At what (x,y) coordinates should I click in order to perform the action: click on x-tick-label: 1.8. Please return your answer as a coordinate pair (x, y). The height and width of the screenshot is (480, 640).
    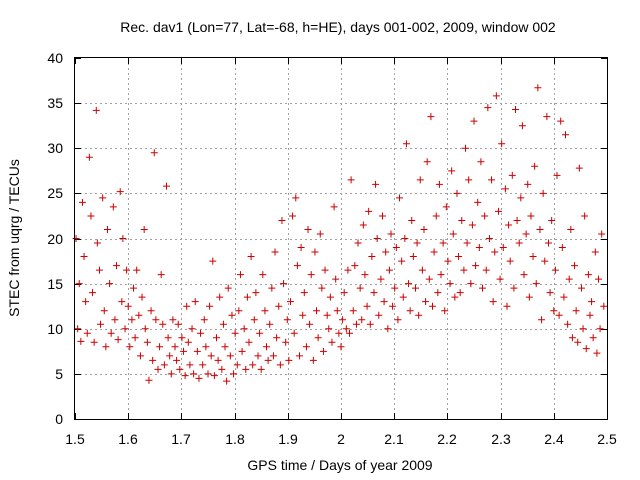
    Looking at the image, I should click on (235, 439).